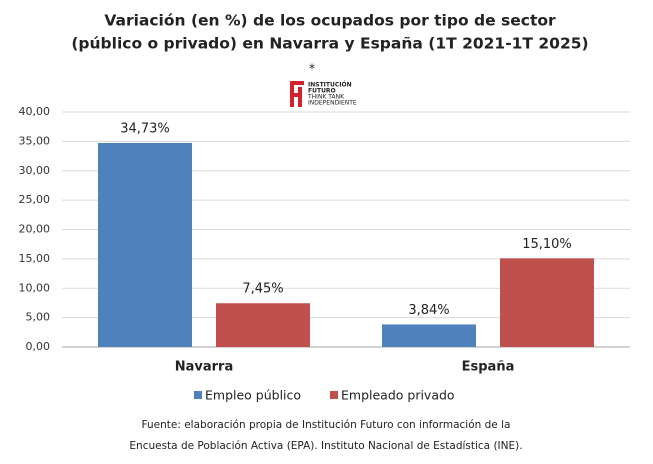  Describe the element at coordinates (332, 103) in the screenshot. I see `logo-text: INDEPENDIENTE` at that location.